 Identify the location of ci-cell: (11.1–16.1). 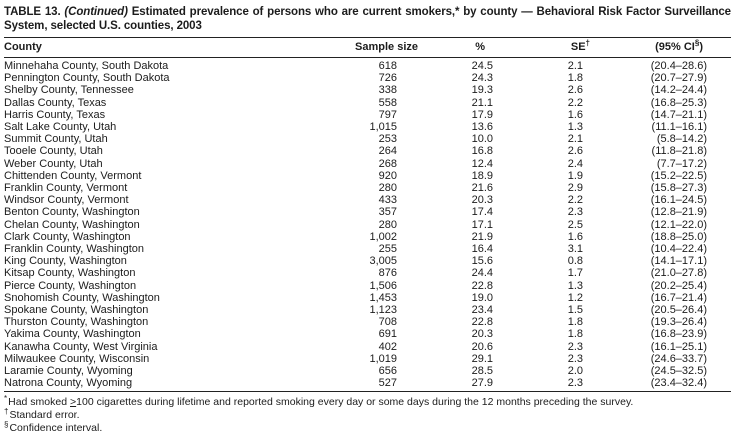
(679, 127).